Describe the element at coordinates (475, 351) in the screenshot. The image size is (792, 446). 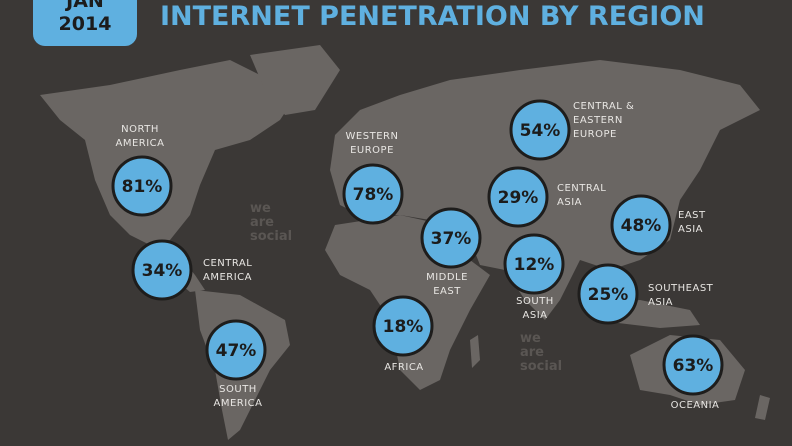
I see `madagascar` at that location.